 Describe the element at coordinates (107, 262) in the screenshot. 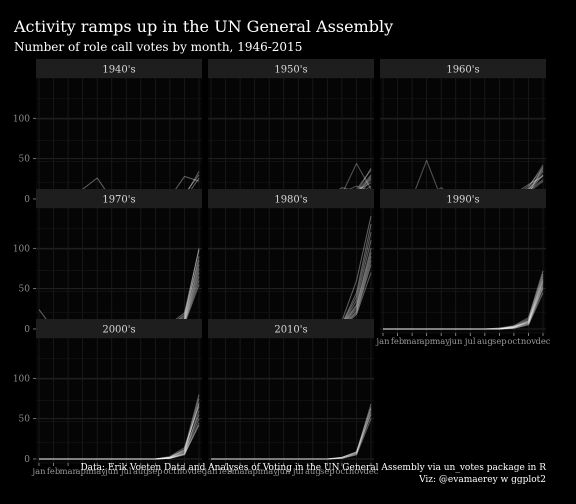

I see `facet-panel: 1970's 0 50 100` at that location.